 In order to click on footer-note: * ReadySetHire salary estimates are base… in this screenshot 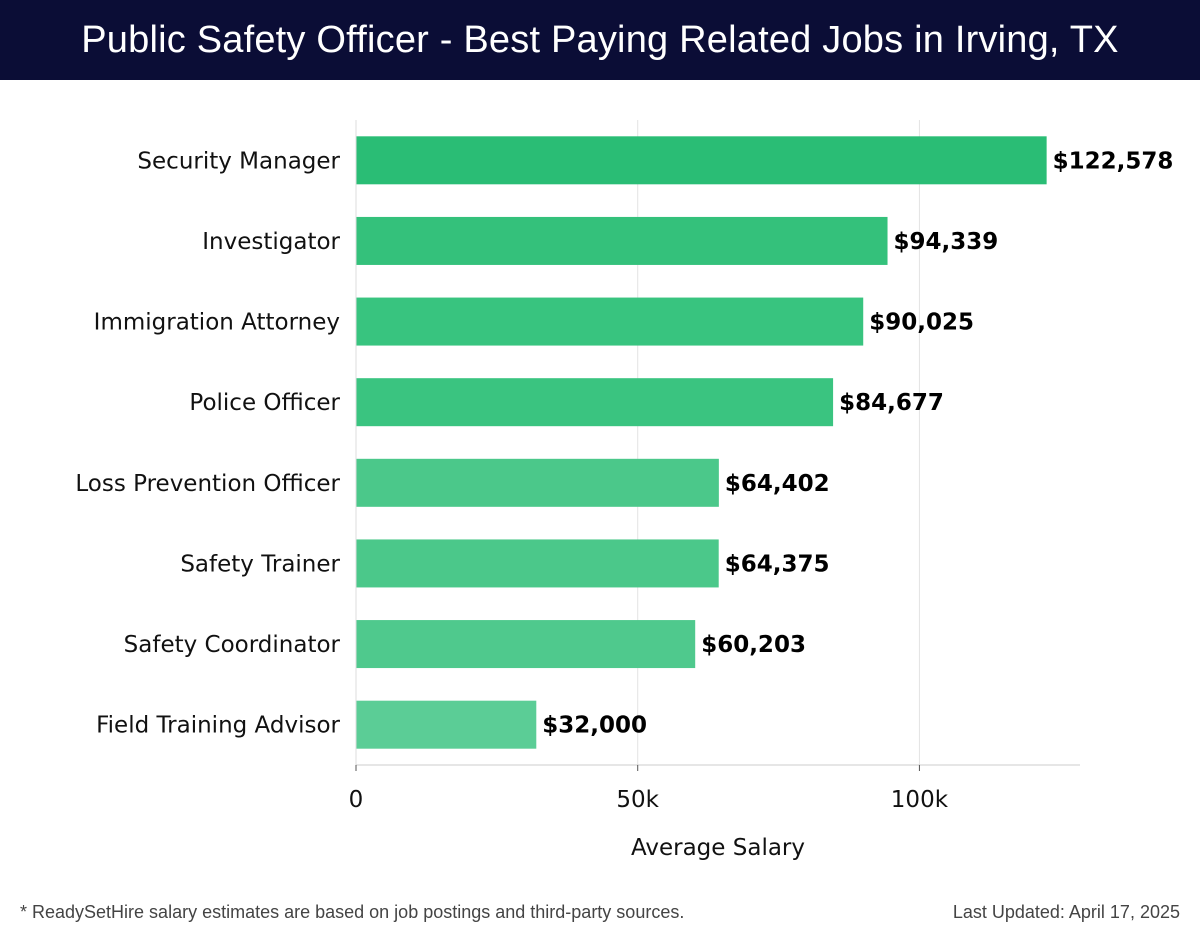, I will do `click(352, 912)`.